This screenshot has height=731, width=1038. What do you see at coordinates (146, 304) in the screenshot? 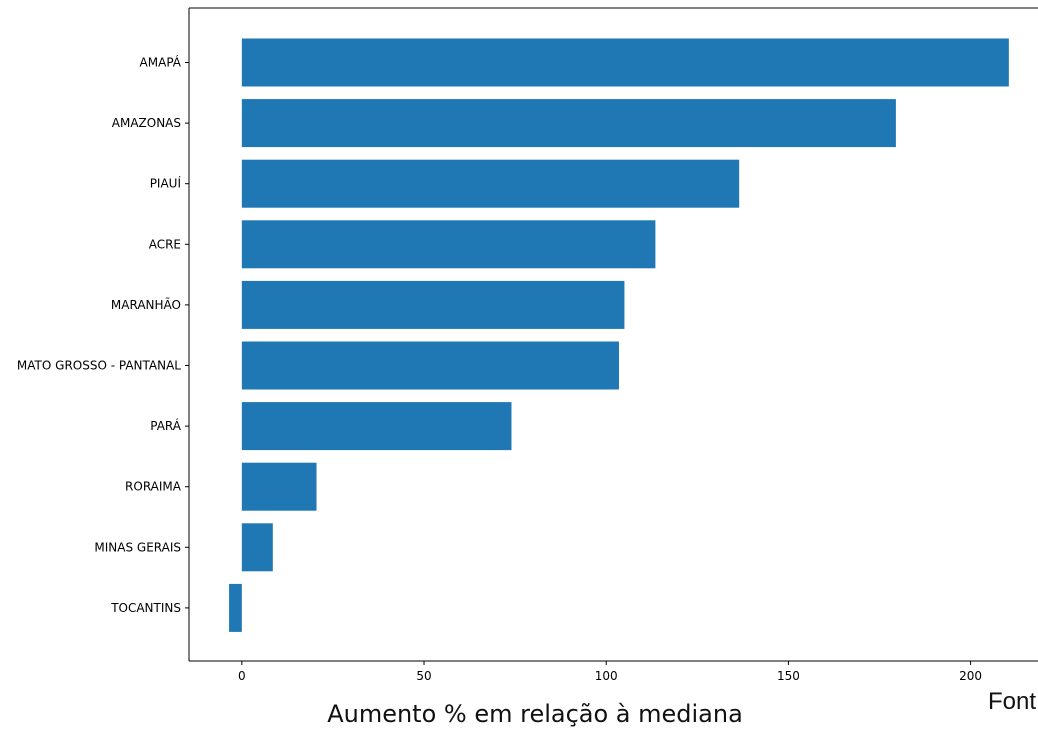
I see `y-tick-label: MARANHÃO` at bounding box center [146, 304].